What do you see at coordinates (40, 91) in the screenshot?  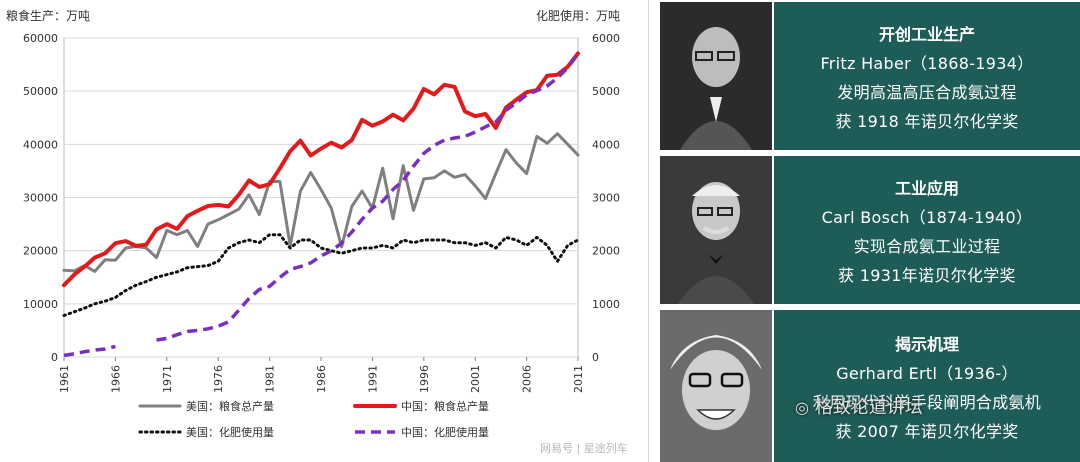 I see `y-left-tick-label: 50000` at bounding box center [40, 91].